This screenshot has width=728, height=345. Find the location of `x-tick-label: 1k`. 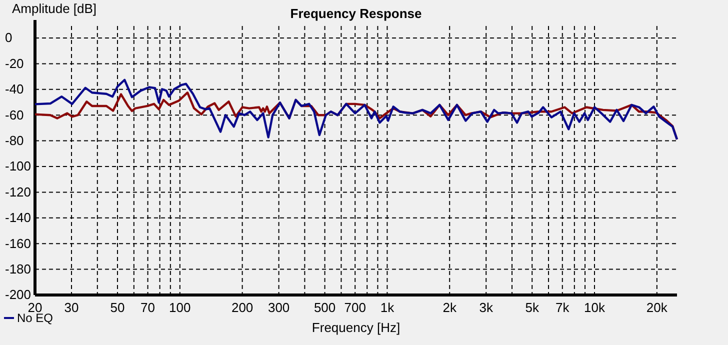

x-tick-label: 1k is located at coordinates (387, 308).